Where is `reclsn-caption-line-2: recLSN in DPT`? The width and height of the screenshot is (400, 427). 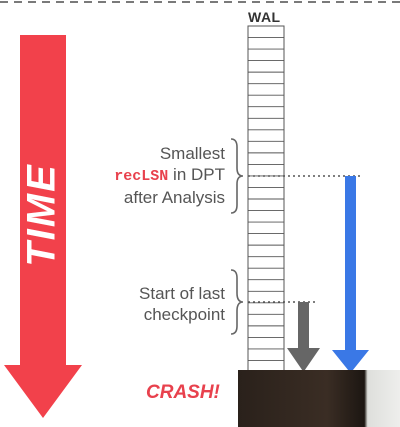
reclsn-caption-line-2: recLSN in DPT is located at coordinates (169, 175).